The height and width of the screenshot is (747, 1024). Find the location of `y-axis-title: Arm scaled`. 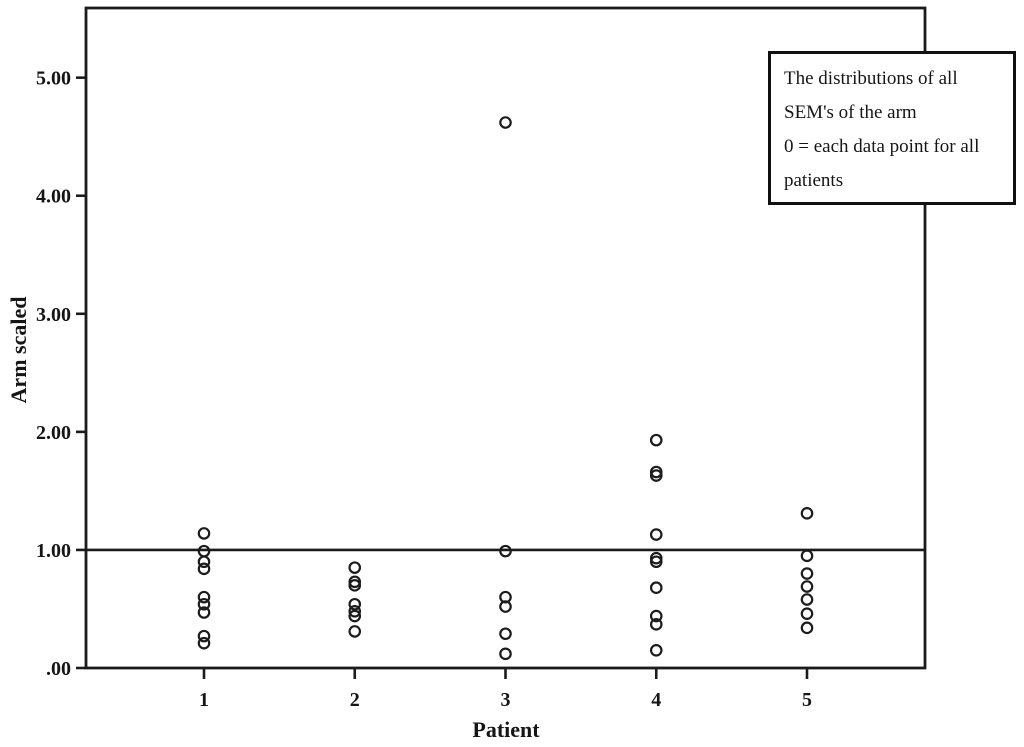

y-axis-title: Arm scaled is located at coordinates (18, 350).